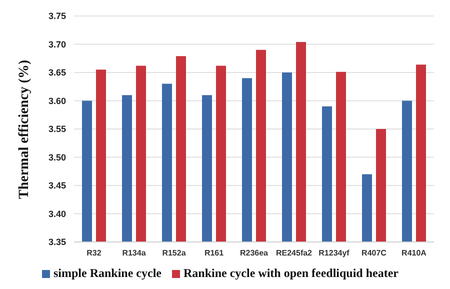 This screenshot has height=289, width=450. What do you see at coordinates (57, 213) in the screenshot?
I see `y-tick-label: 3.40` at bounding box center [57, 213].